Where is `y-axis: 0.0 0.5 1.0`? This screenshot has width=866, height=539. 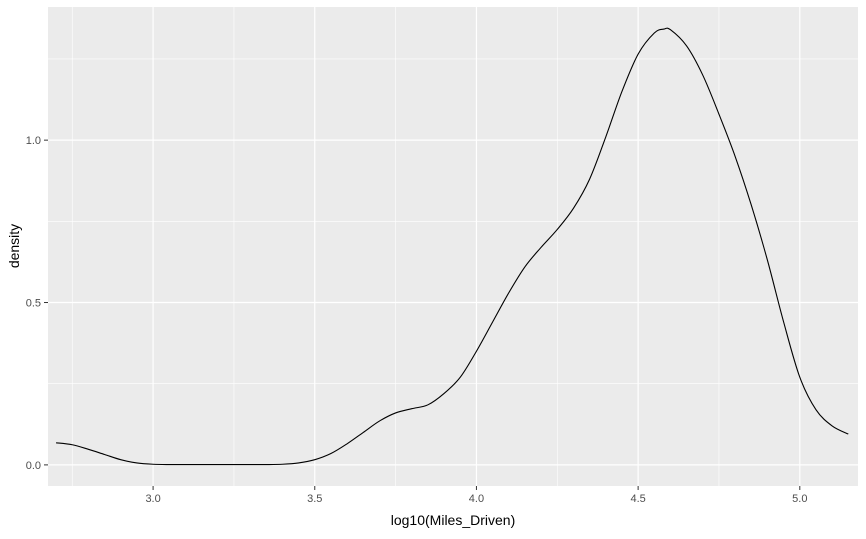 y-axis: 0.0 0.5 1.0 is located at coordinates (37, 303).